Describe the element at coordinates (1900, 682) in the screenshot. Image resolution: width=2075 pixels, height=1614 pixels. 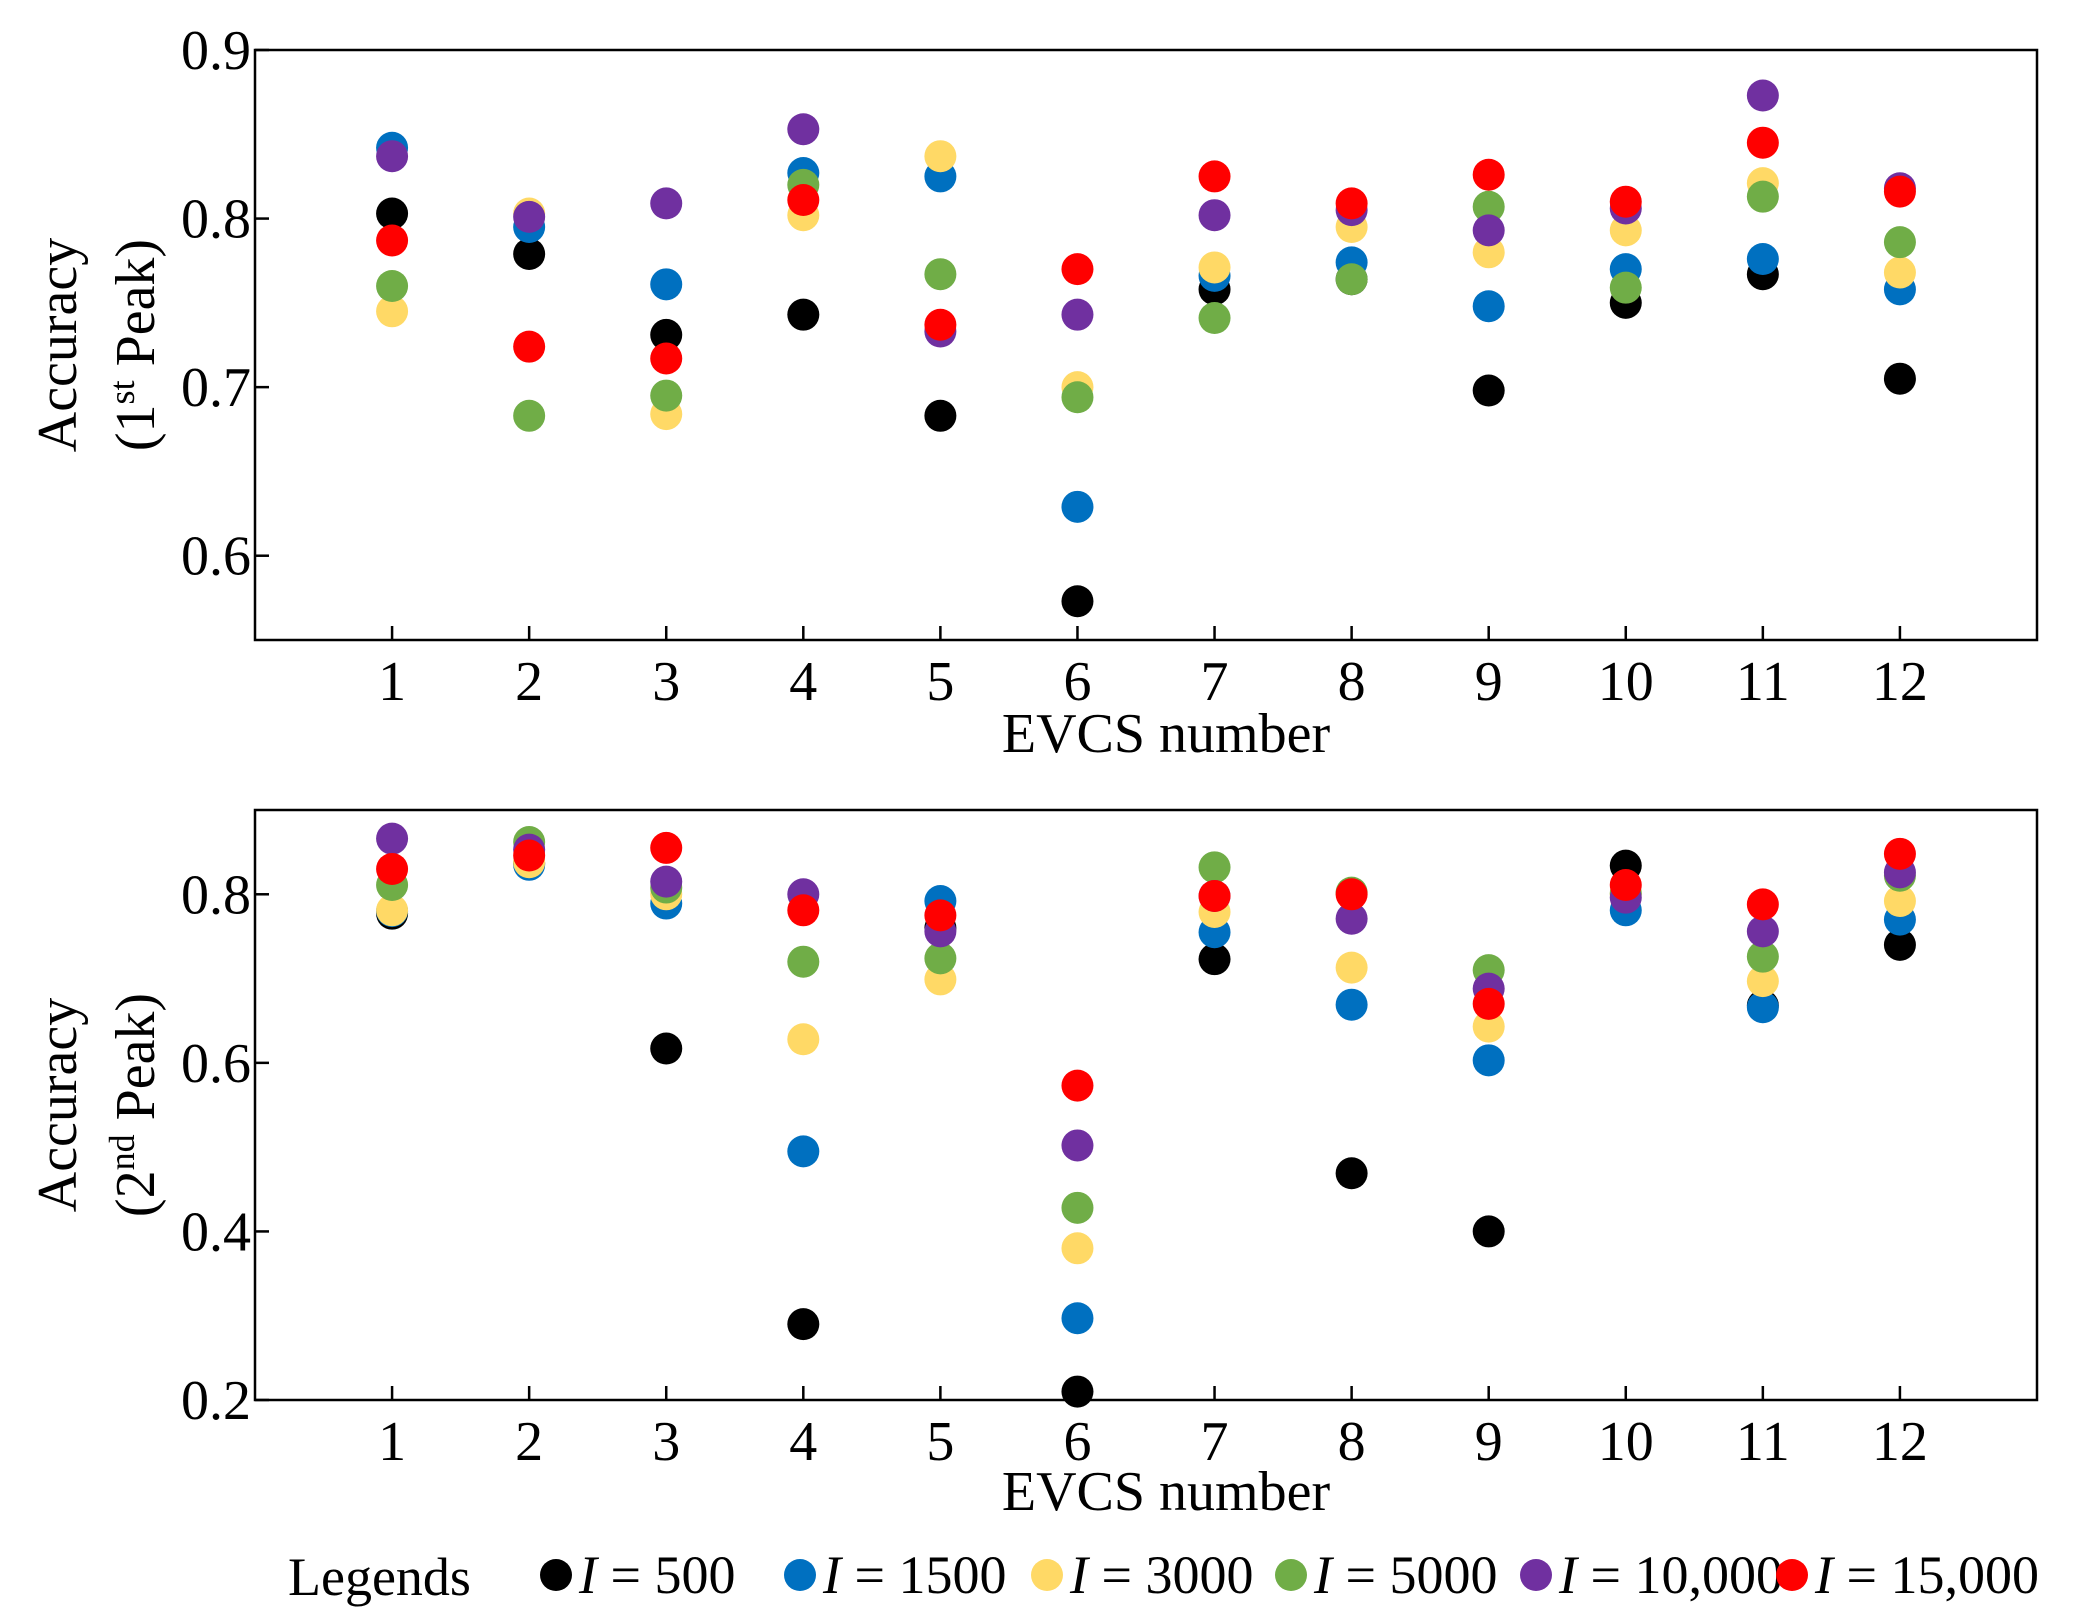
I see `x-tick-label: 12` at that location.